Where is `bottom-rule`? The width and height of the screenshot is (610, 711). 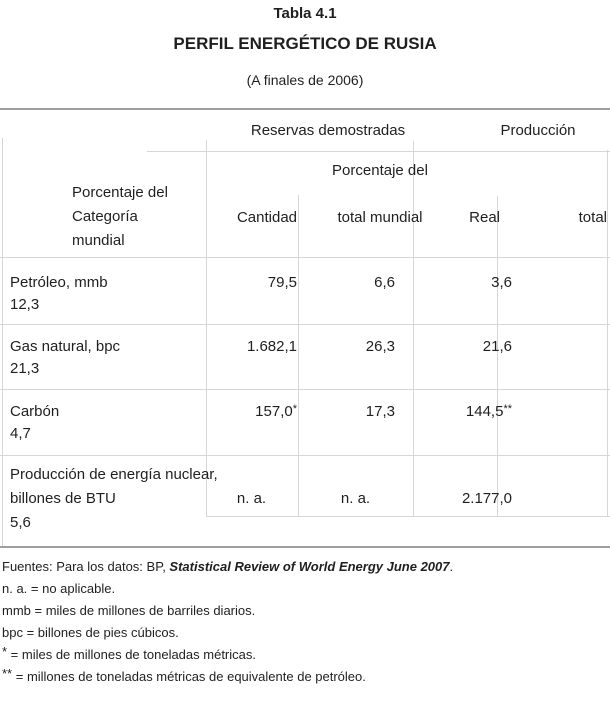 bottom-rule is located at coordinates (305, 547).